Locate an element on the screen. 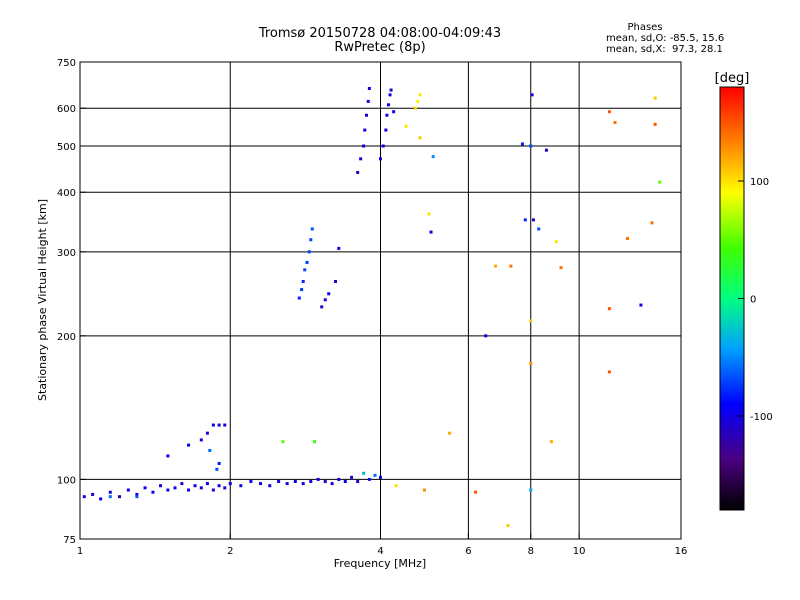 The width and height of the screenshot is (800, 600). y-tick-label: 400 is located at coordinates (66, 193).